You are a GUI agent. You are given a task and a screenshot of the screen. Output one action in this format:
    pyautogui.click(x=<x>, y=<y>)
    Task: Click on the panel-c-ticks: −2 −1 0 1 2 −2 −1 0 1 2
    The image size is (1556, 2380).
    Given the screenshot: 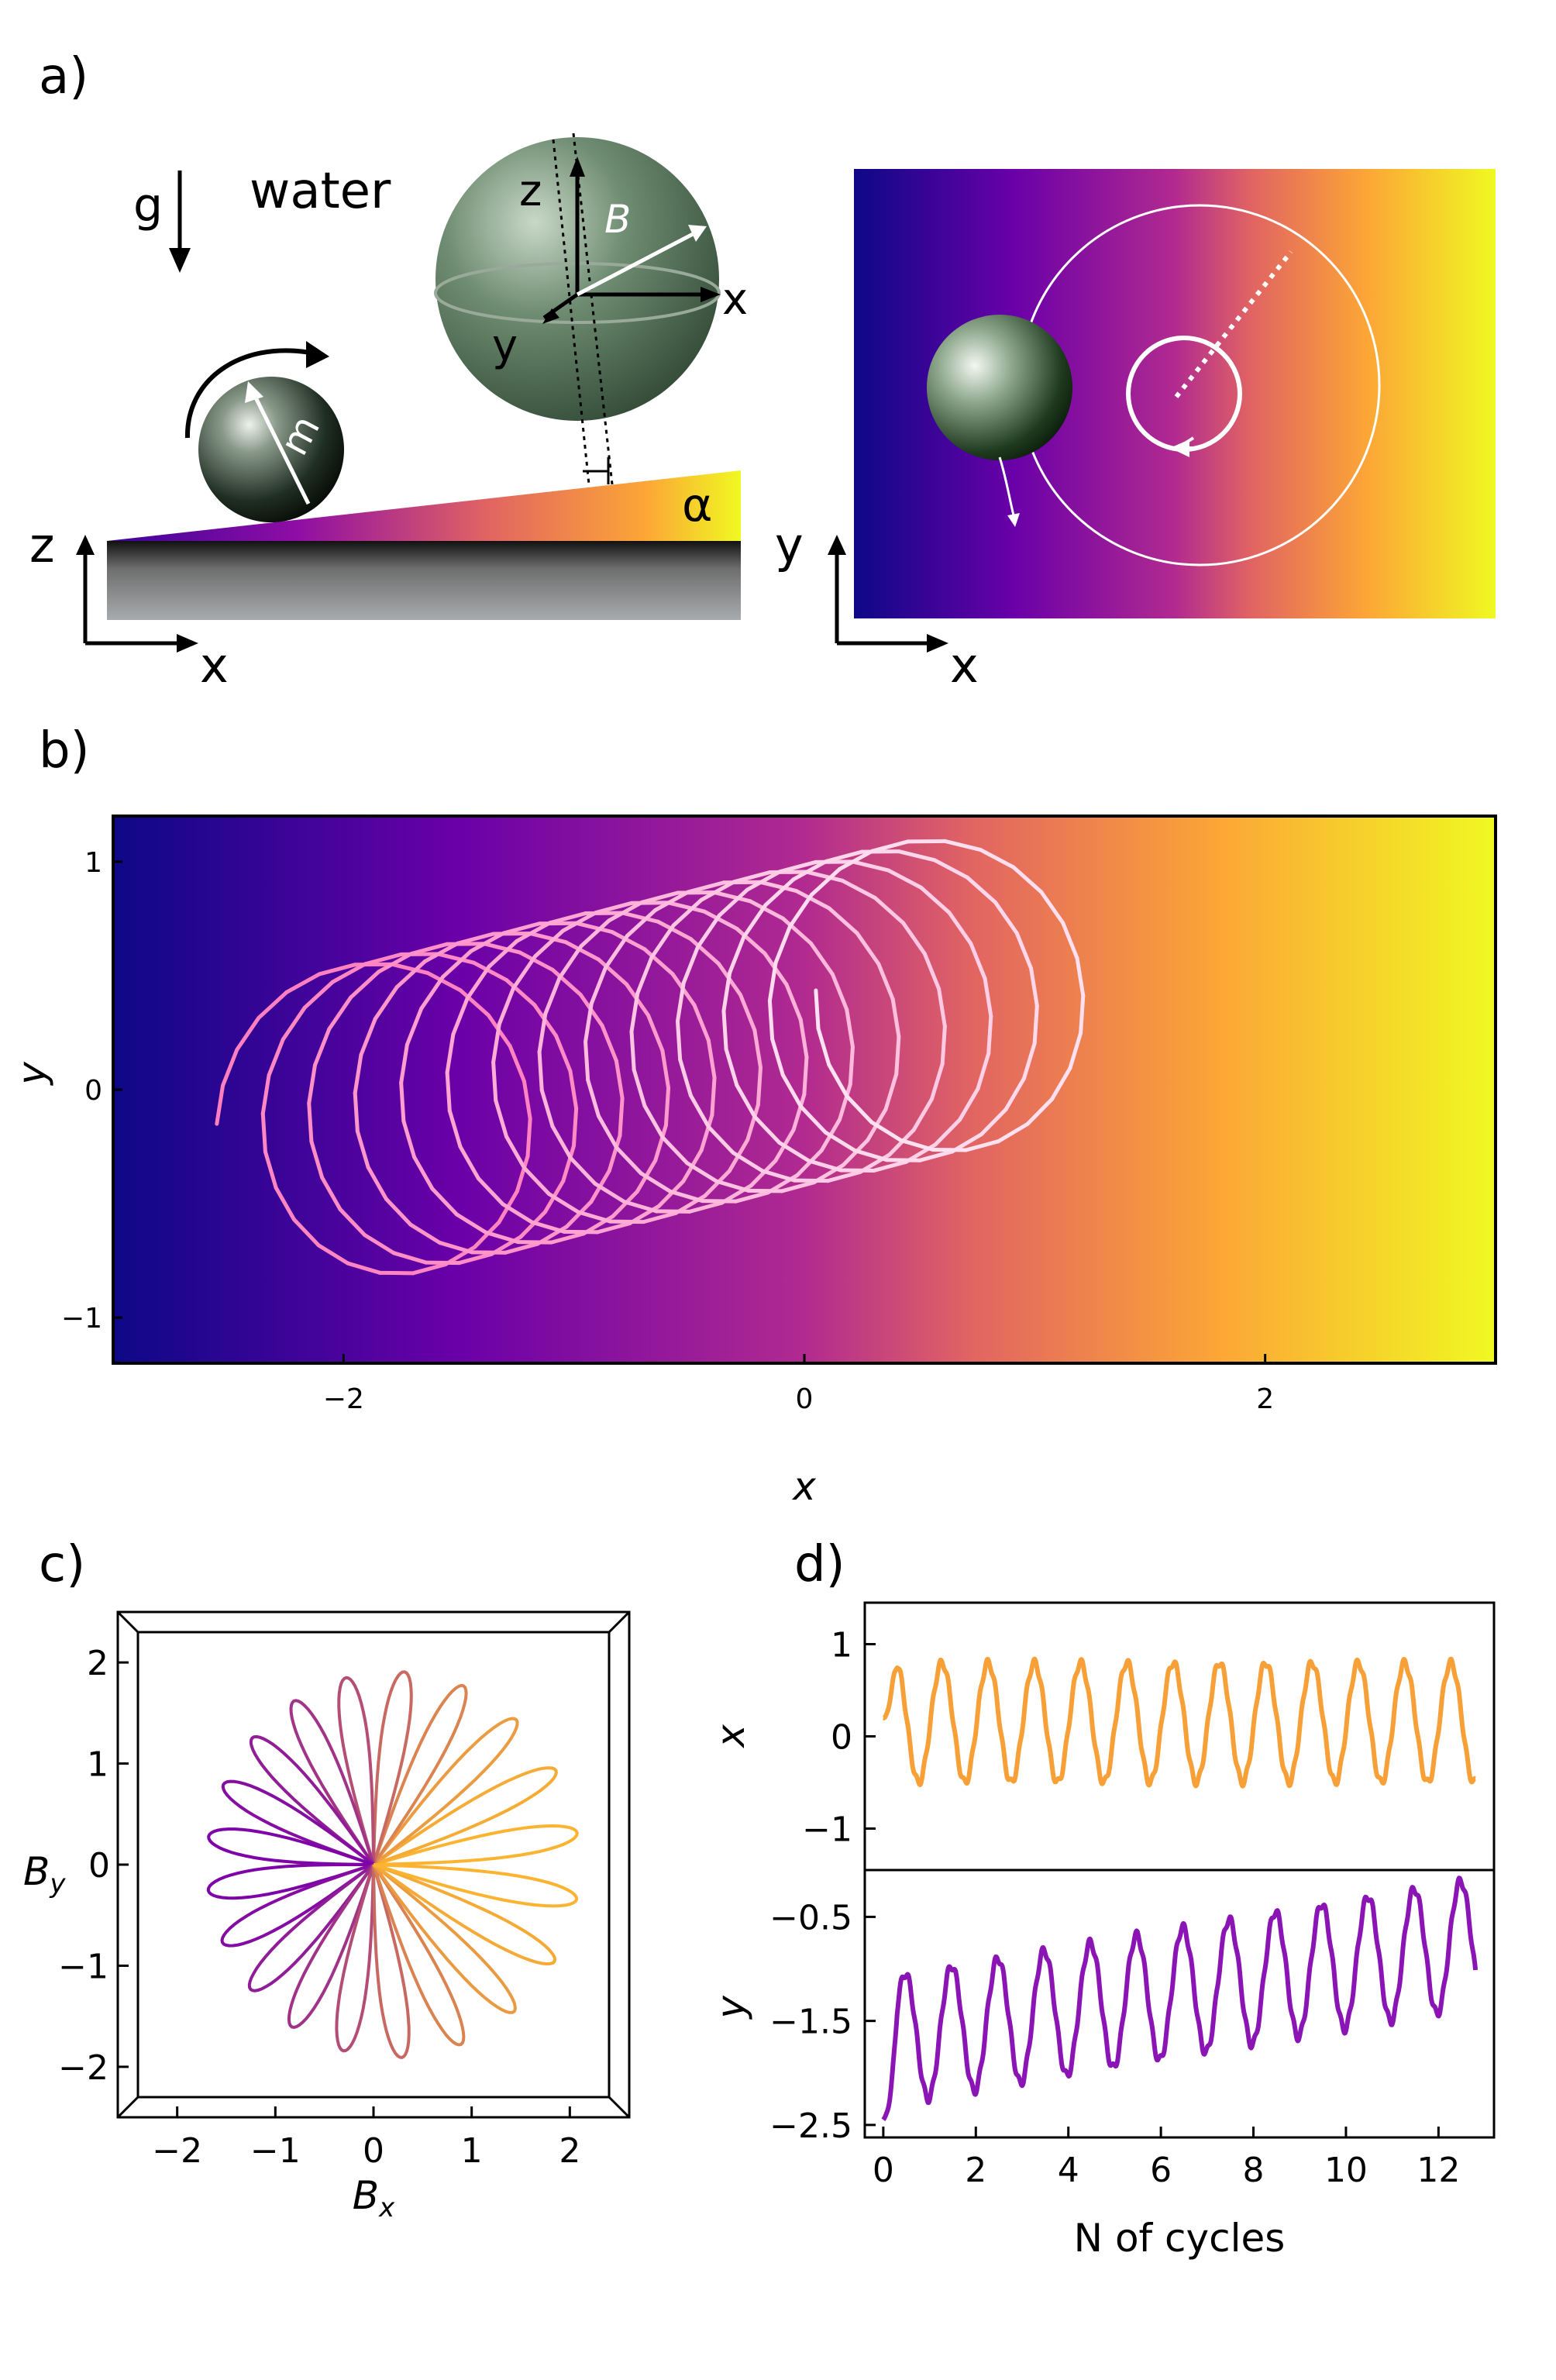 What is the action you would take?
    pyautogui.click(x=319, y=1908)
    